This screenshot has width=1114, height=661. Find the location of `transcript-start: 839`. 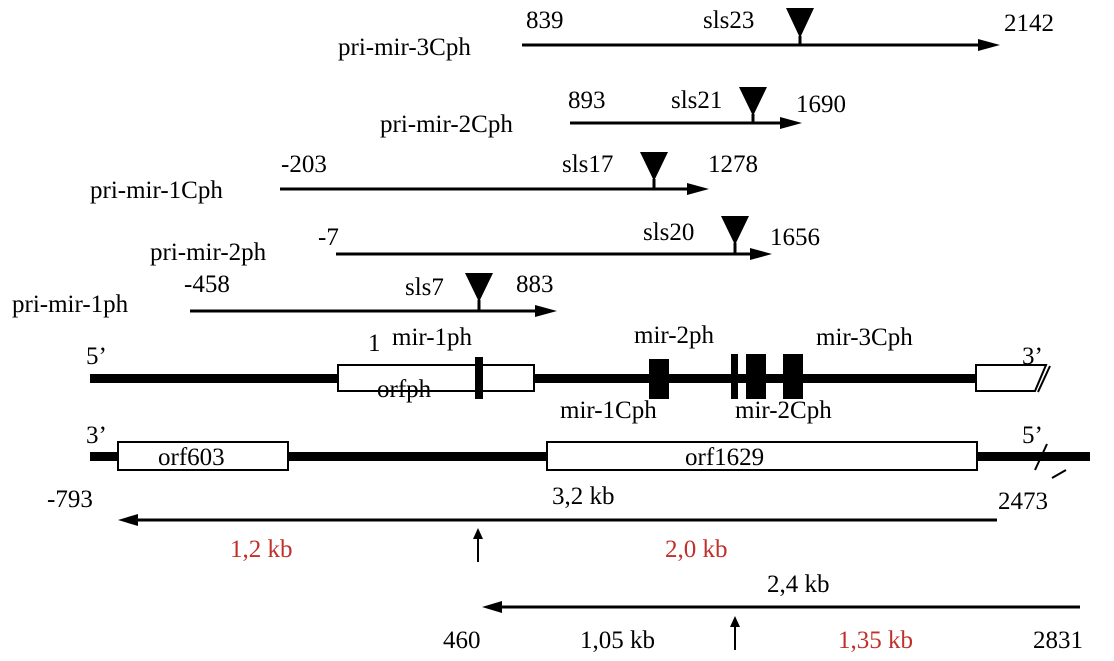

transcript-start: 839 is located at coordinates (545, 20).